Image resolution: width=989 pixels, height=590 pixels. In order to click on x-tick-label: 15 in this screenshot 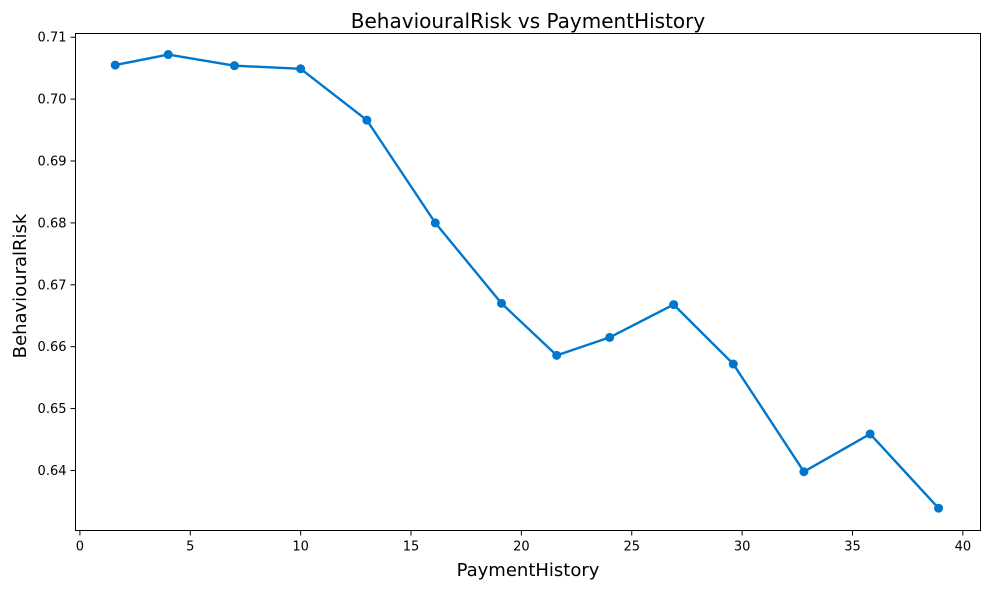, I will do `click(411, 547)`.